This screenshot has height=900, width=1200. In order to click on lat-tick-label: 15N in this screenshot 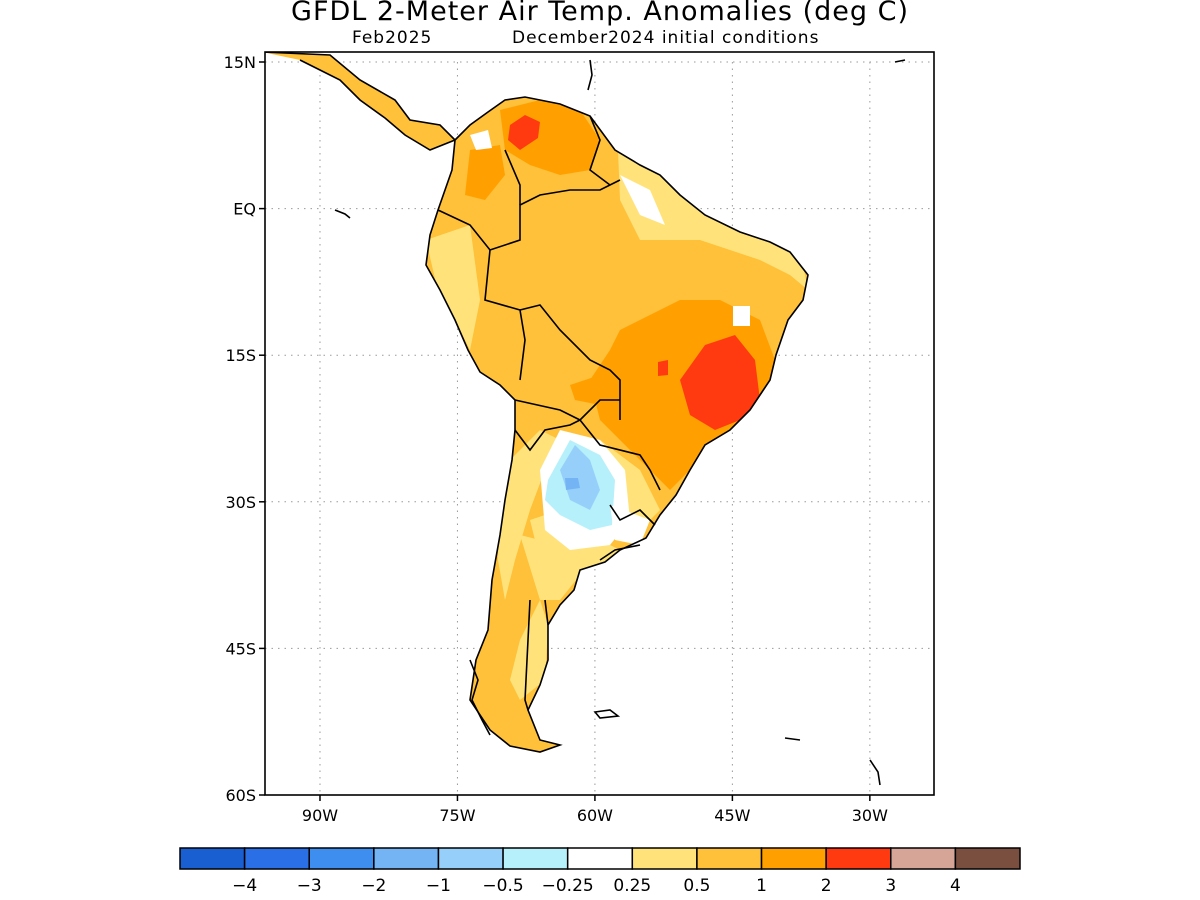, I will do `click(240, 62)`.